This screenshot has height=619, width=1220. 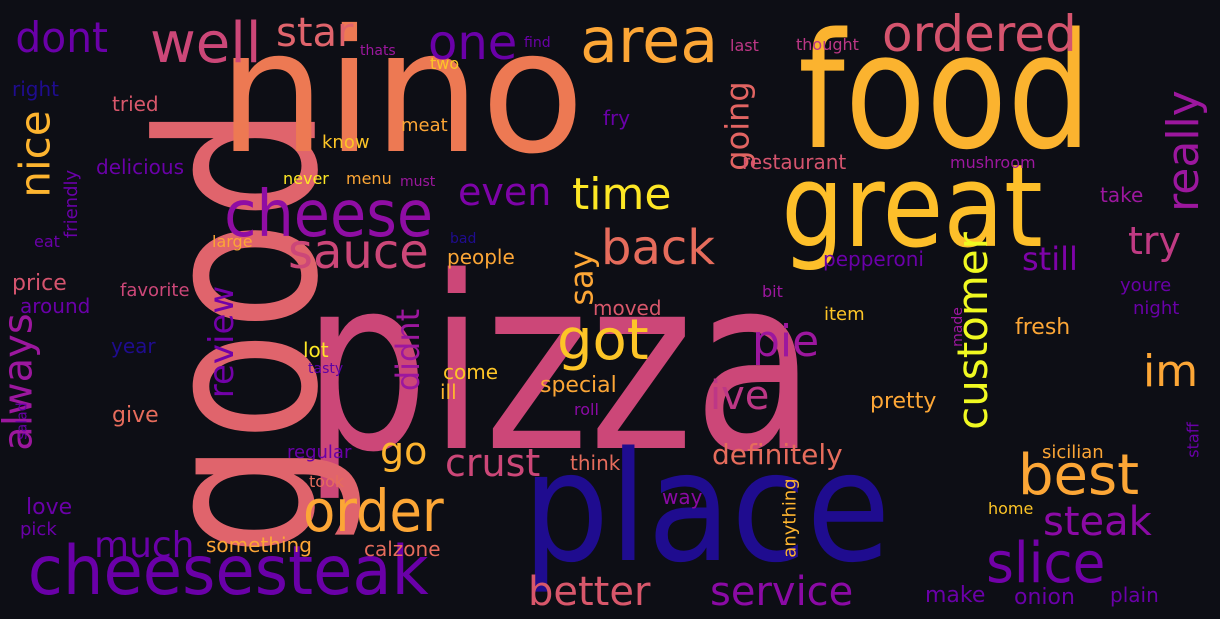 What do you see at coordinates (649, 40) in the screenshot?
I see `word-area: area` at bounding box center [649, 40].